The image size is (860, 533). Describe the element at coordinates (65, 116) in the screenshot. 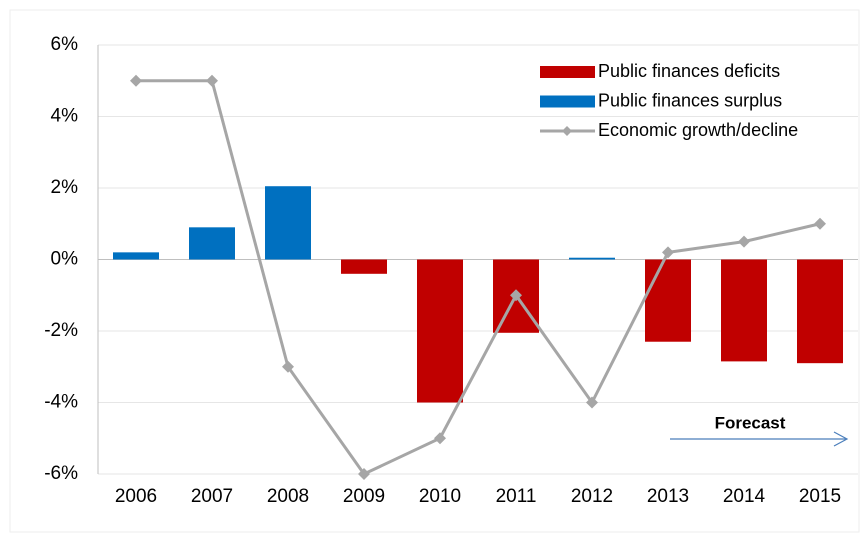

I see `y-tick-label: 4%` at that location.